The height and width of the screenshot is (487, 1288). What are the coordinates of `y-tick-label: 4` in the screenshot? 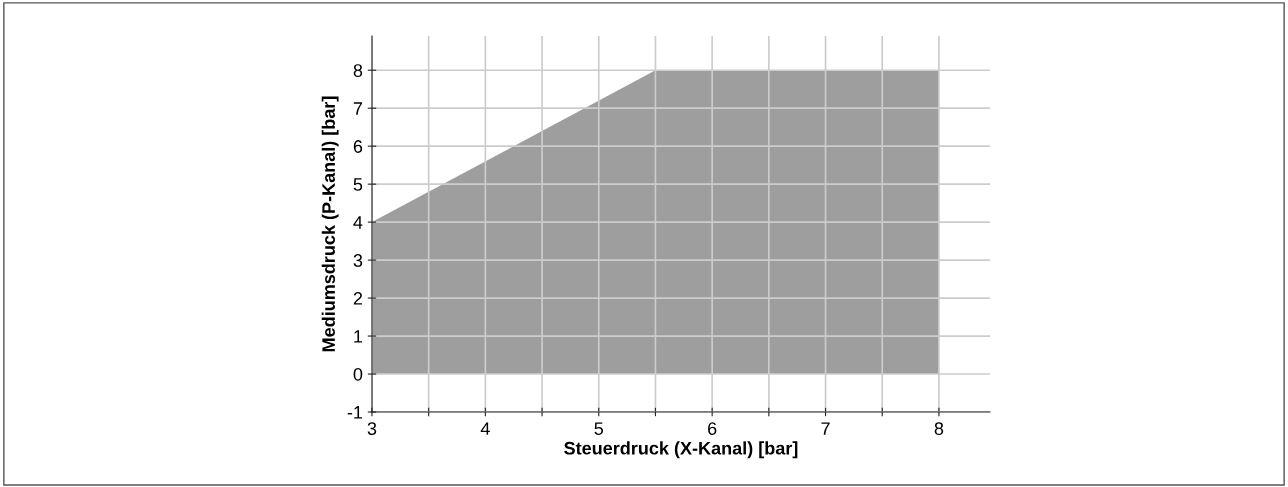 It's located at (358, 222).